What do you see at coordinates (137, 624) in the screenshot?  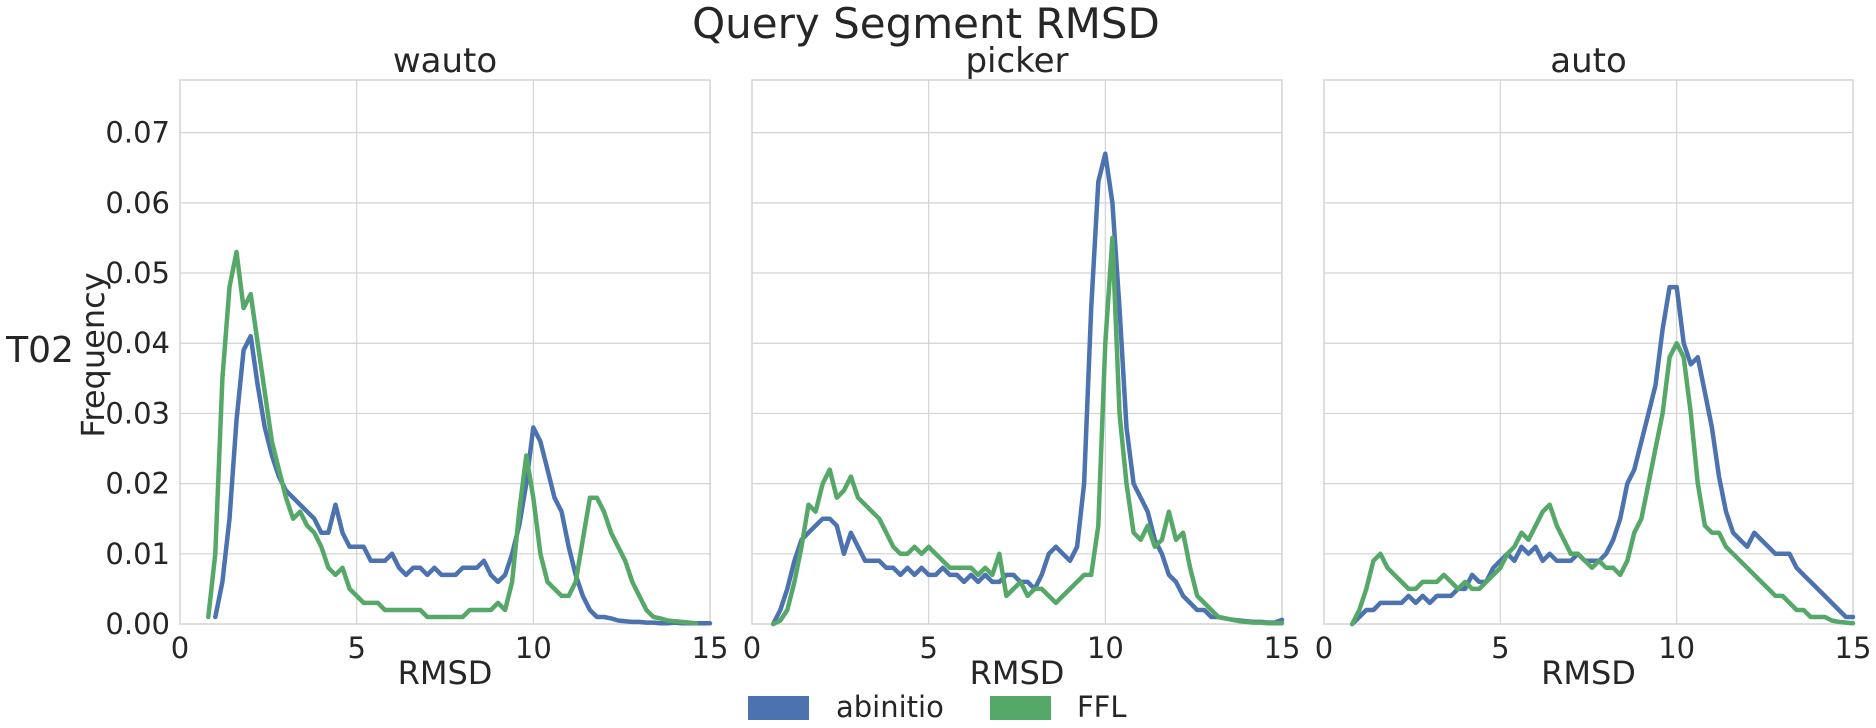 I see `y-tick-label: 0.00` at bounding box center [137, 624].